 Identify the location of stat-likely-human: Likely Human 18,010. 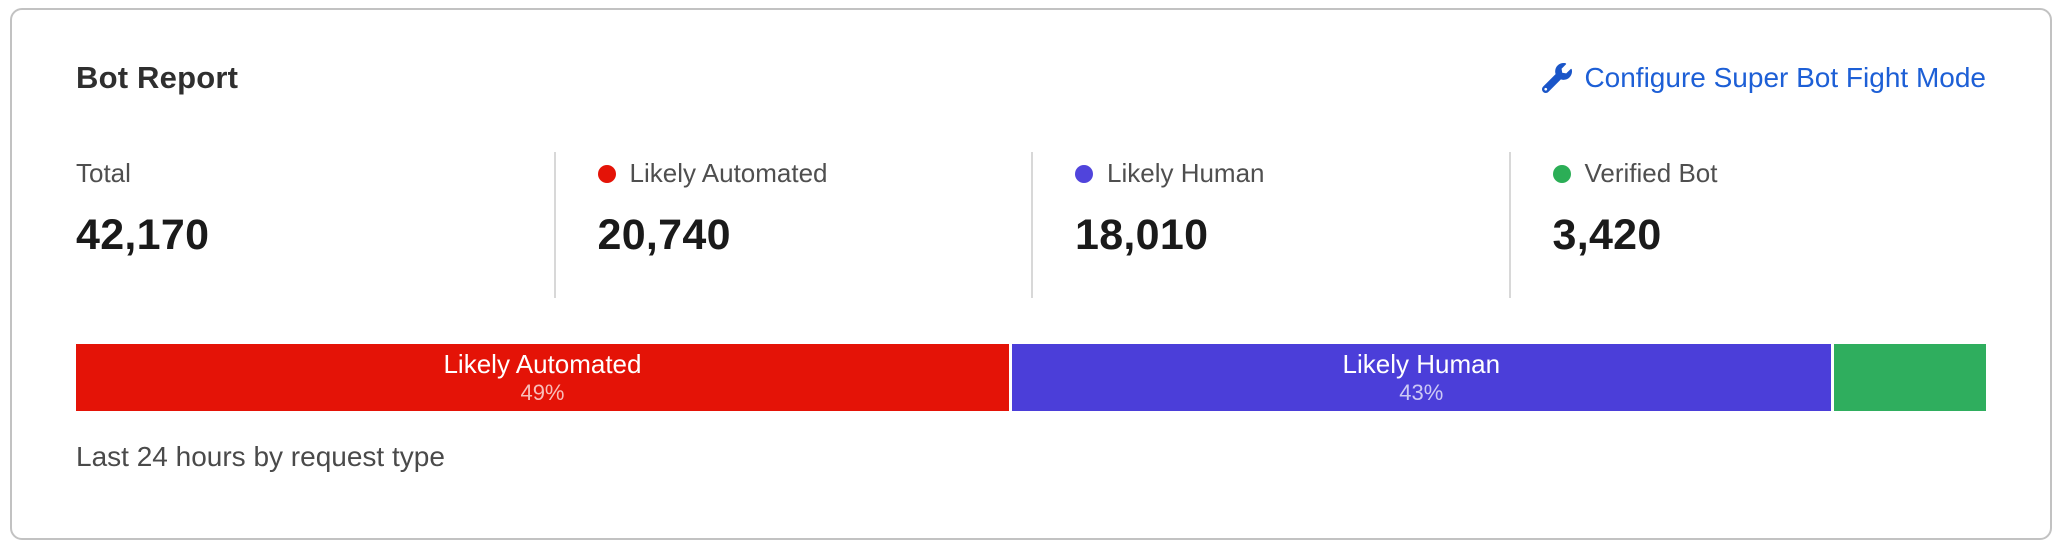
(1270, 225).